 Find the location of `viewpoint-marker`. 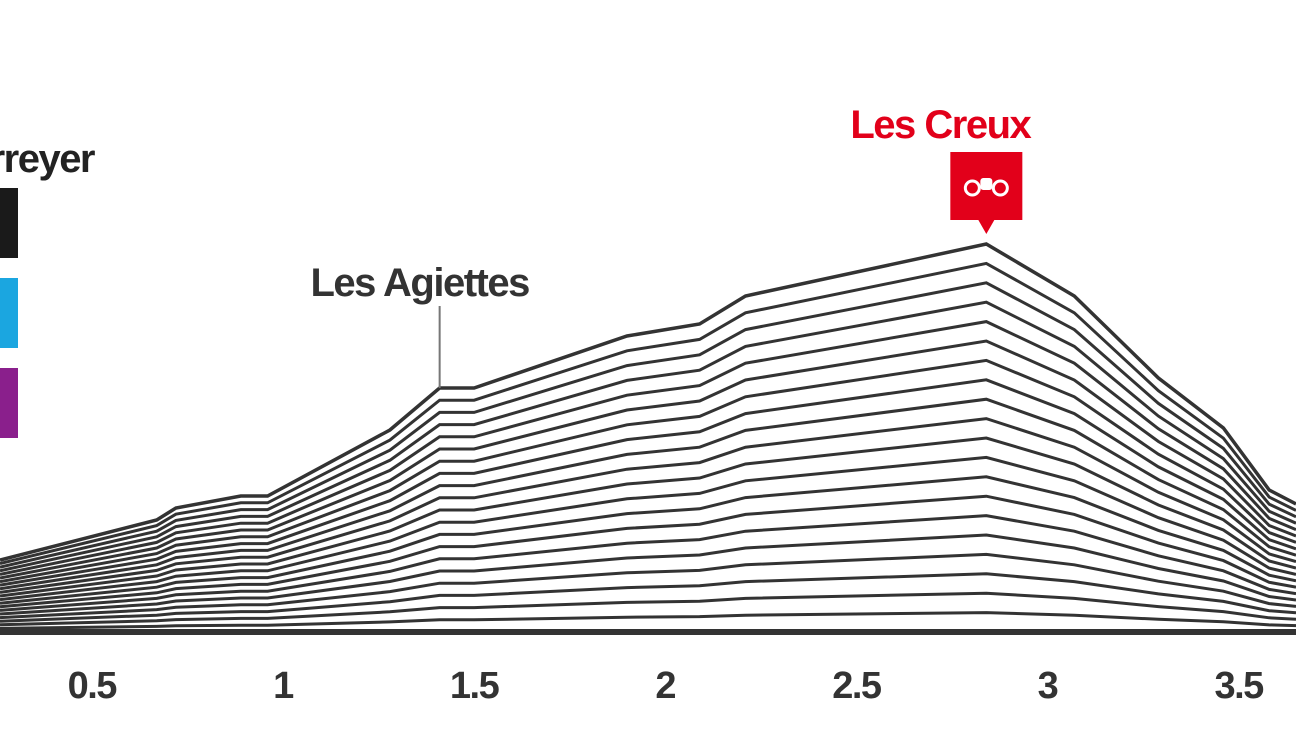

viewpoint-marker is located at coordinates (986, 193).